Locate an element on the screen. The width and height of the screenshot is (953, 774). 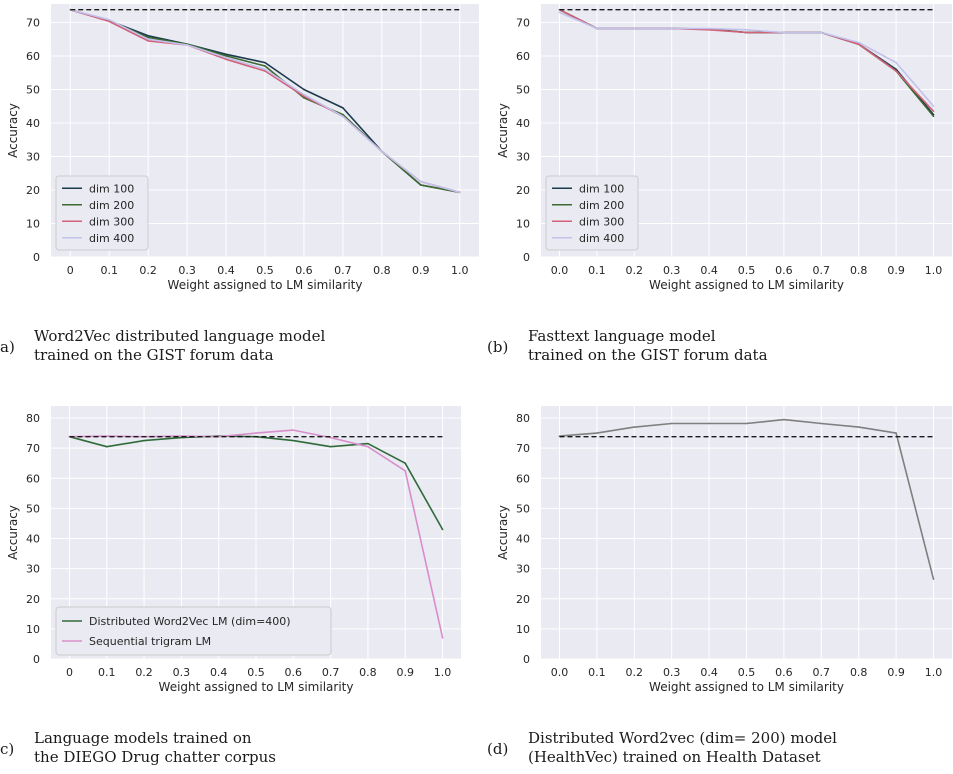
caption-c-line-2: the DIEGO Drug chatter corpus is located at coordinates (155, 757).